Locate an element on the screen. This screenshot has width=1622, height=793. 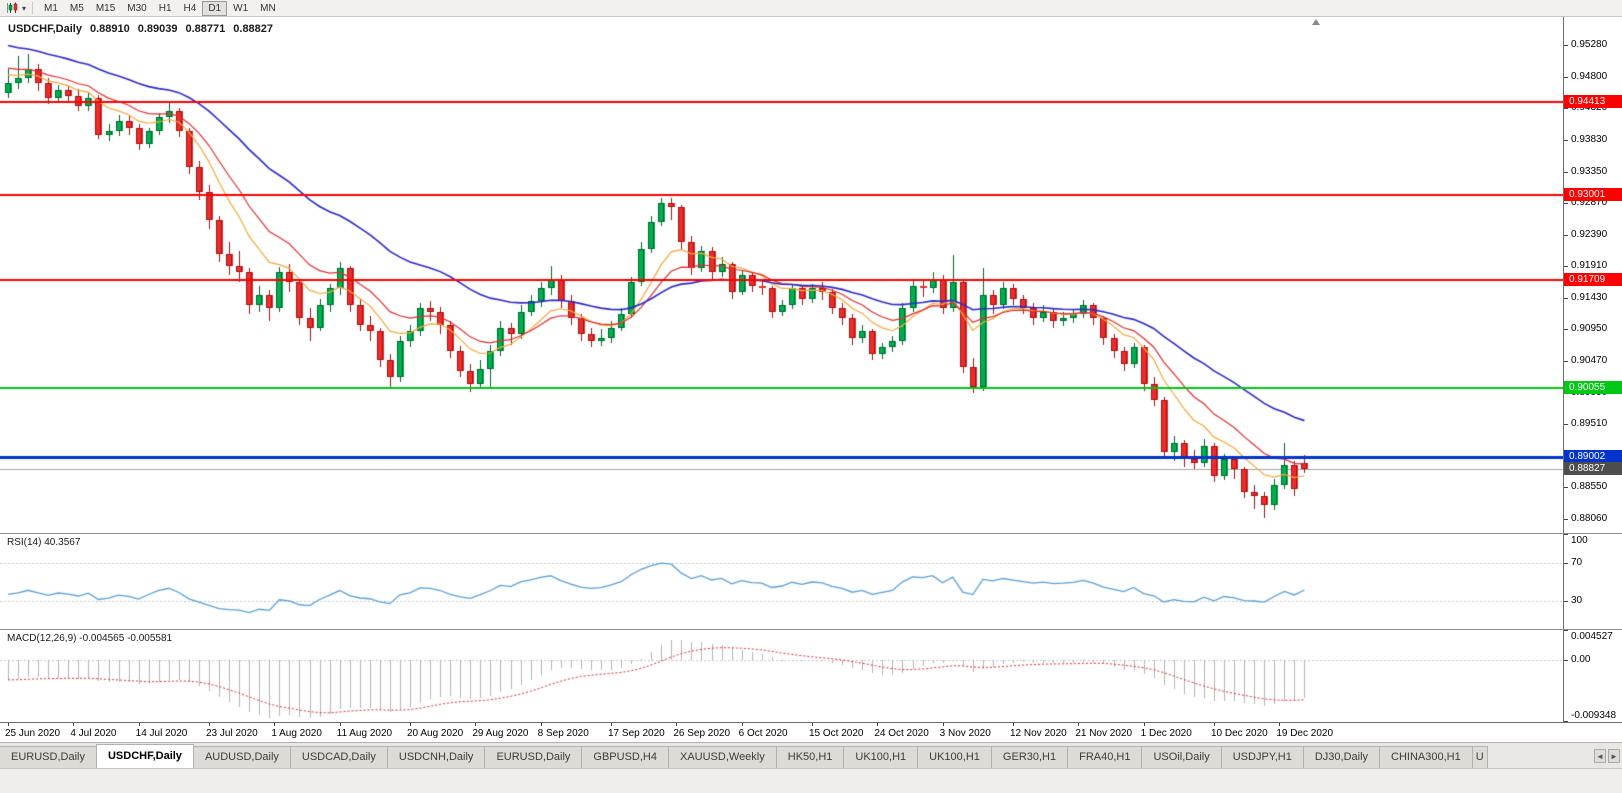
price-axis-label: 0.93350 is located at coordinates (1589, 171).